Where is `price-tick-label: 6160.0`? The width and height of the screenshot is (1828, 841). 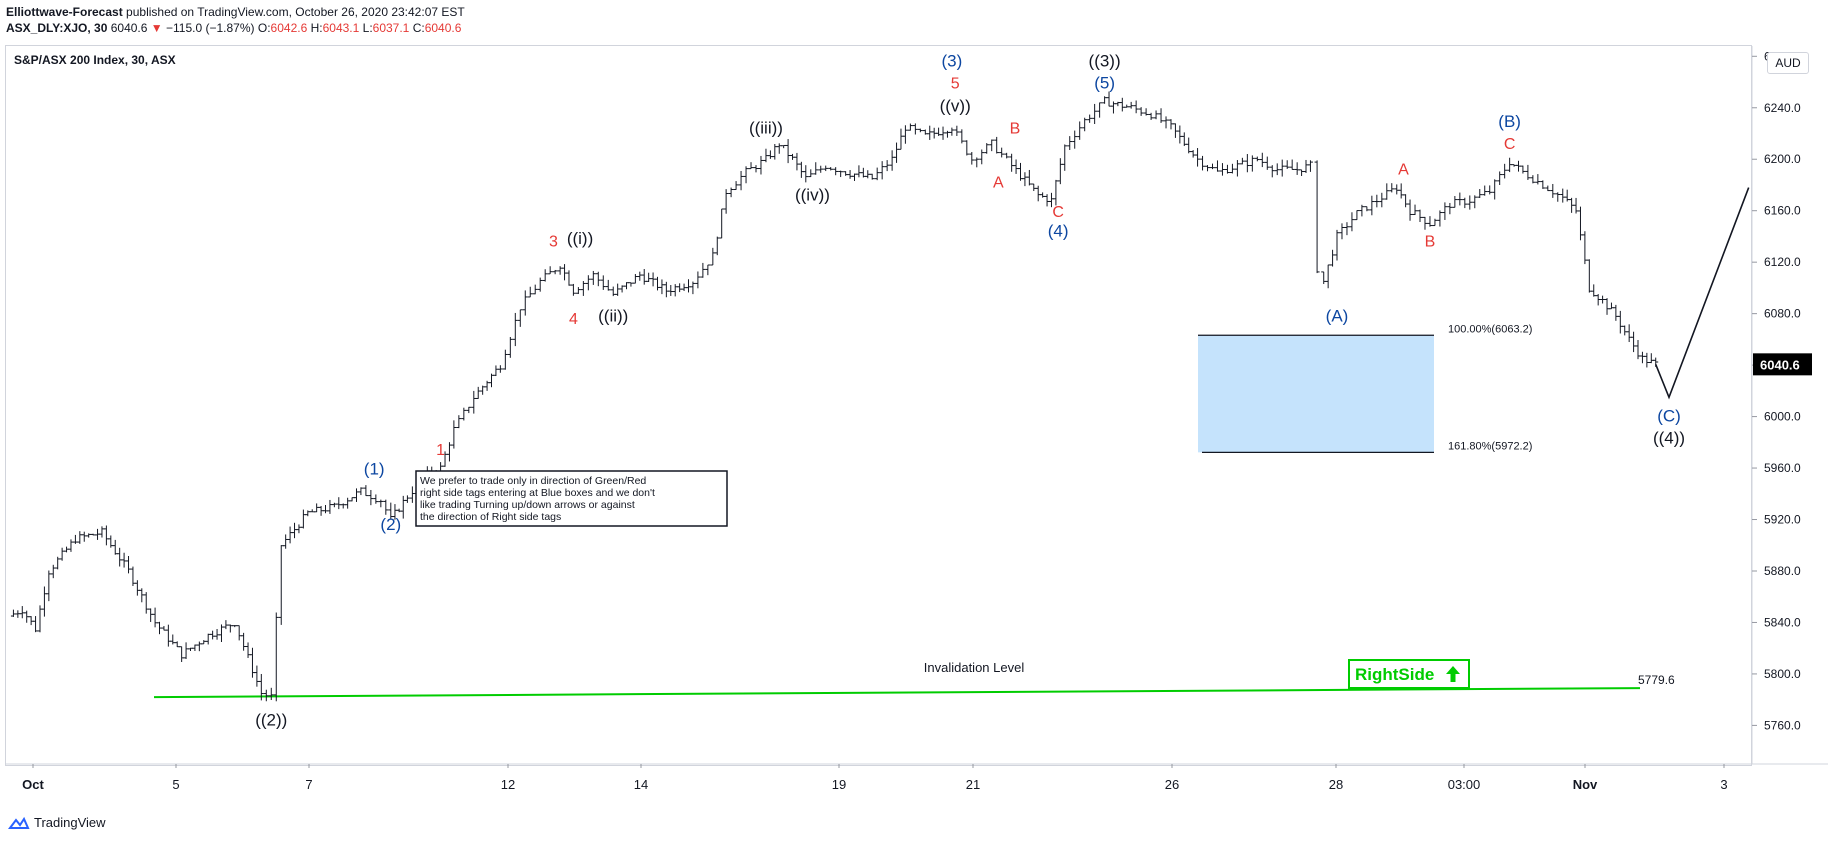
price-tick-label: 6160.0 is located at coordinates (1782, 211).